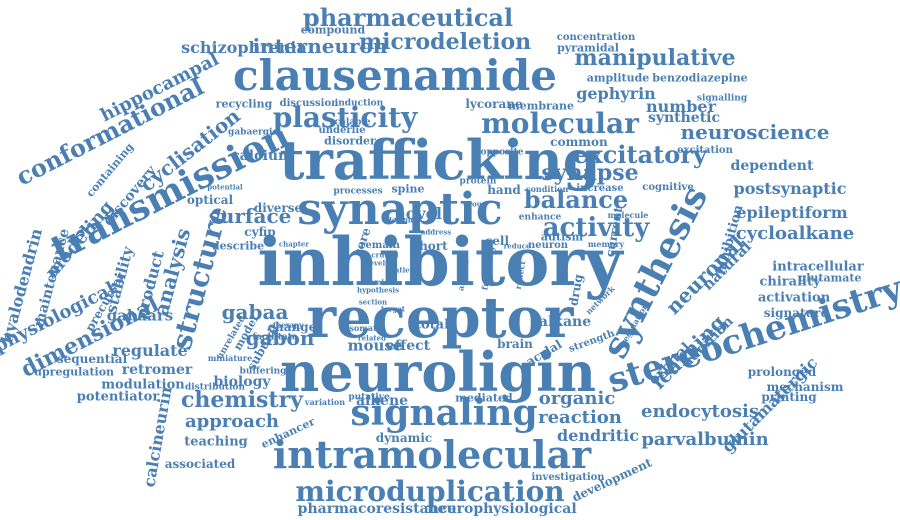  I want to click on word-patient: patient, so click(404, 270).